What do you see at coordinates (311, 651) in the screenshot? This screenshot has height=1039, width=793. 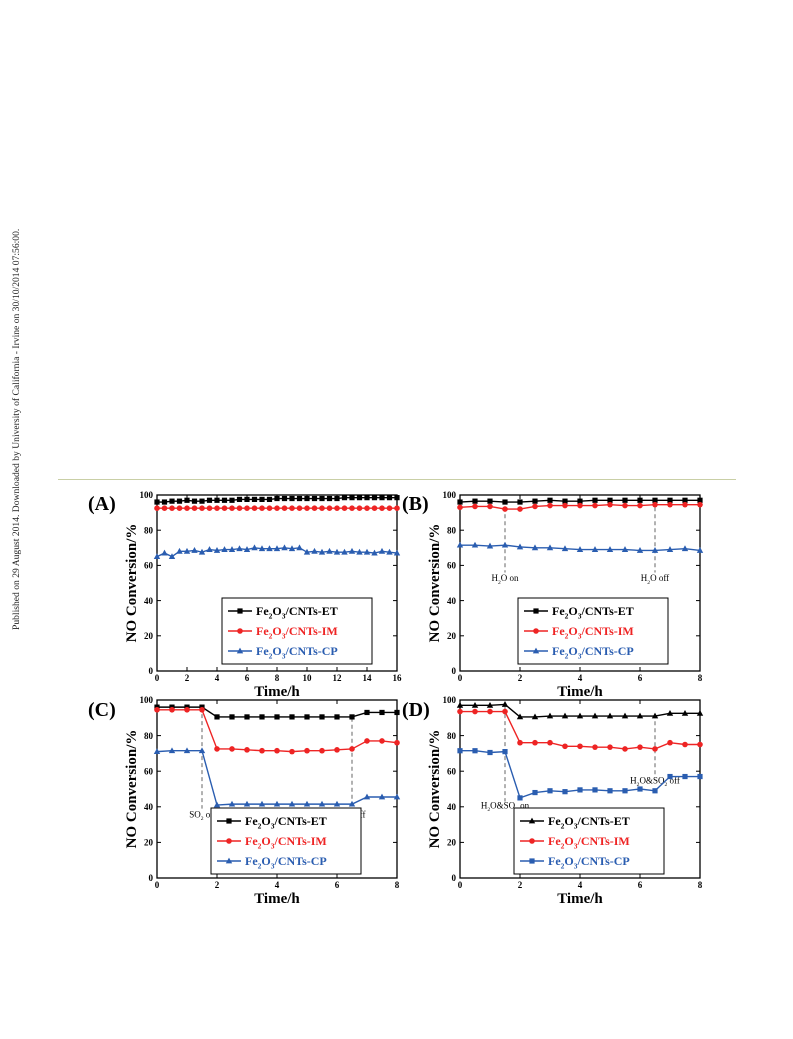 I see `legend-label-part: /CNTs-CP` at bounding box center [311, 651].